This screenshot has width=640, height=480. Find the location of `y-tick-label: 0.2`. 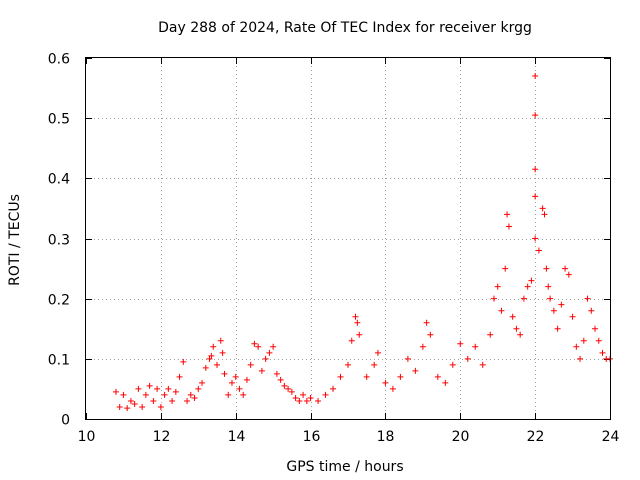

y-tick-label: 0.2 is located at coordinates (59, 301).